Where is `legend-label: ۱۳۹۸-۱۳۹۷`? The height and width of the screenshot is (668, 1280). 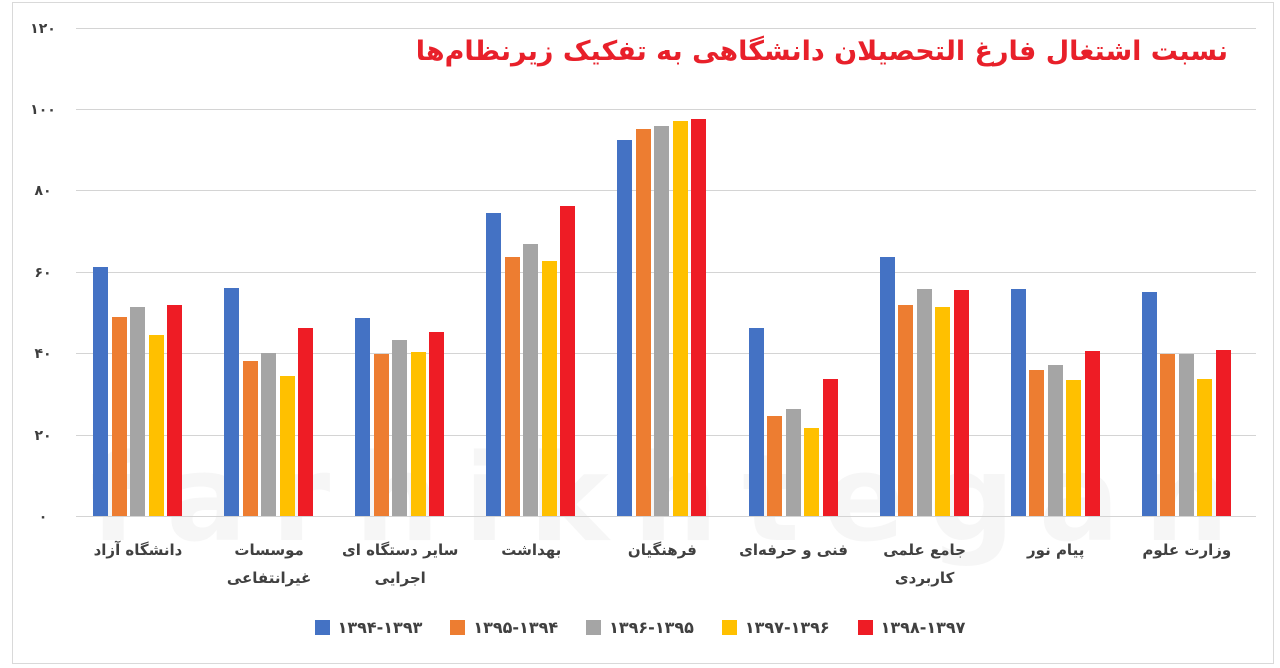
legend-label: ۱۳۹۸-۱۳۹۷ is located at coordinates (923, 627).